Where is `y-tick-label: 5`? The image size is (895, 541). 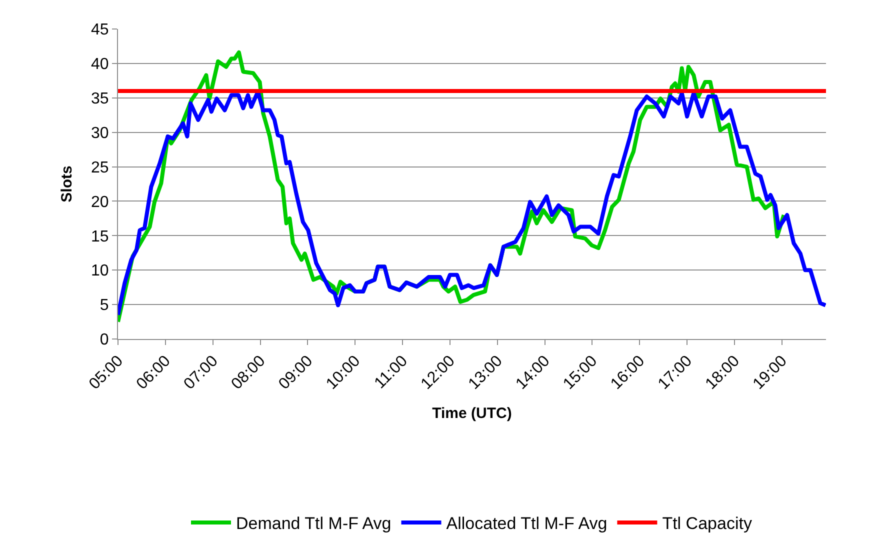
y-tick-label: 5 is located at coordinates (104, 305).